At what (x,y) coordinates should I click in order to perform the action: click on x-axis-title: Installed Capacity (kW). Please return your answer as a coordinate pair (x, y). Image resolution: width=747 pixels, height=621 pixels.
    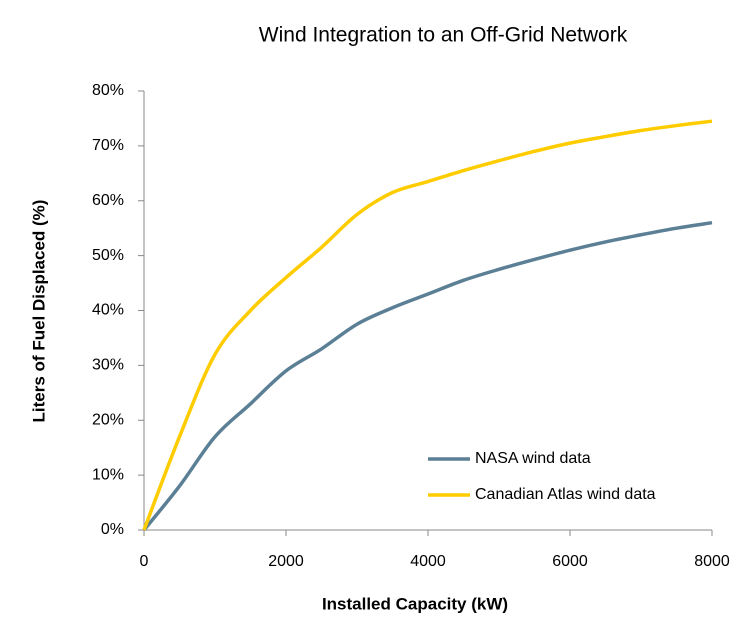
    Looking at the image, I should click on (415, 603).